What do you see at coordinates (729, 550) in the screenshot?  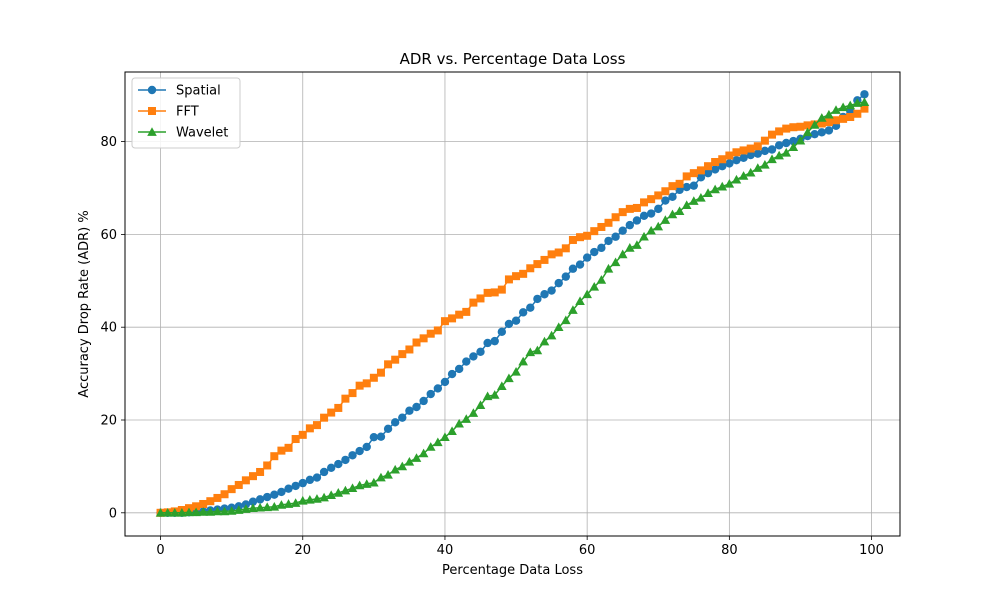 I see `x-tick-label: 80` at bounding box center [729, 550].